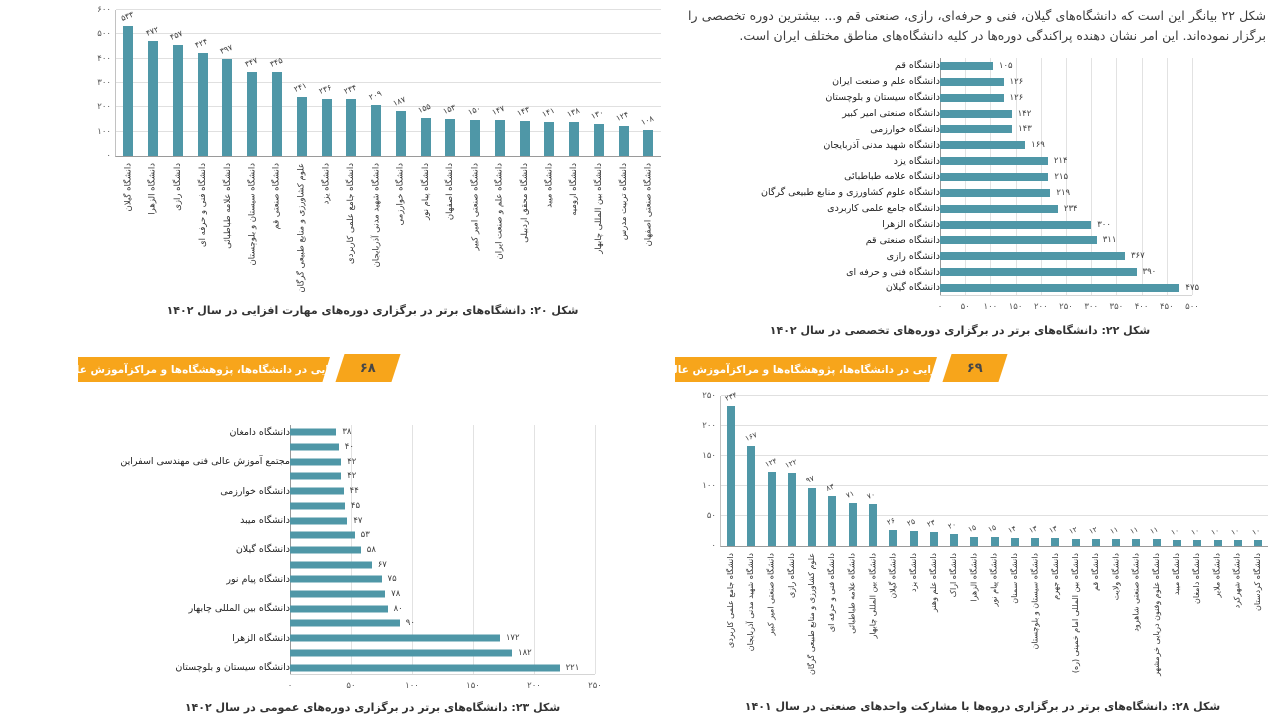  Describe the element at coordinates (990, 307) in the screenshot. I see `x-axis-tick-label: ۱۰۰` at that location.